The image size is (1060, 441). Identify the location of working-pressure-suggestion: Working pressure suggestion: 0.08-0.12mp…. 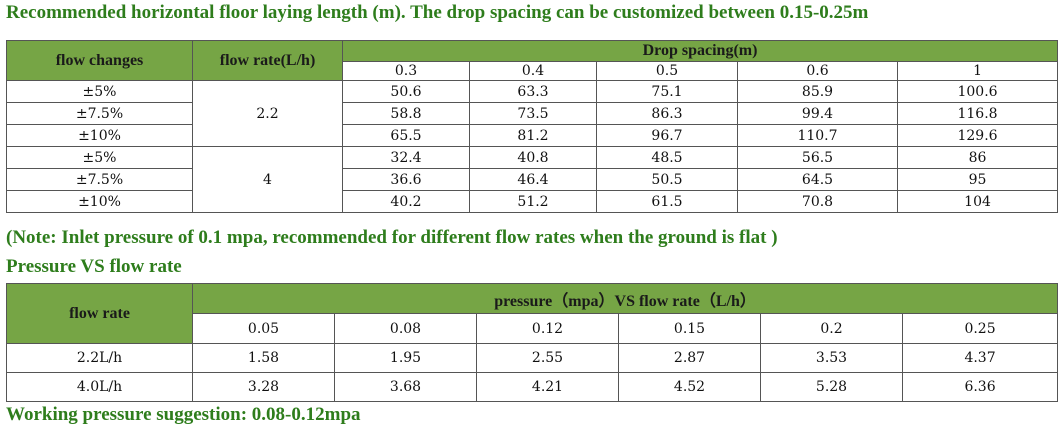
(183, 414).